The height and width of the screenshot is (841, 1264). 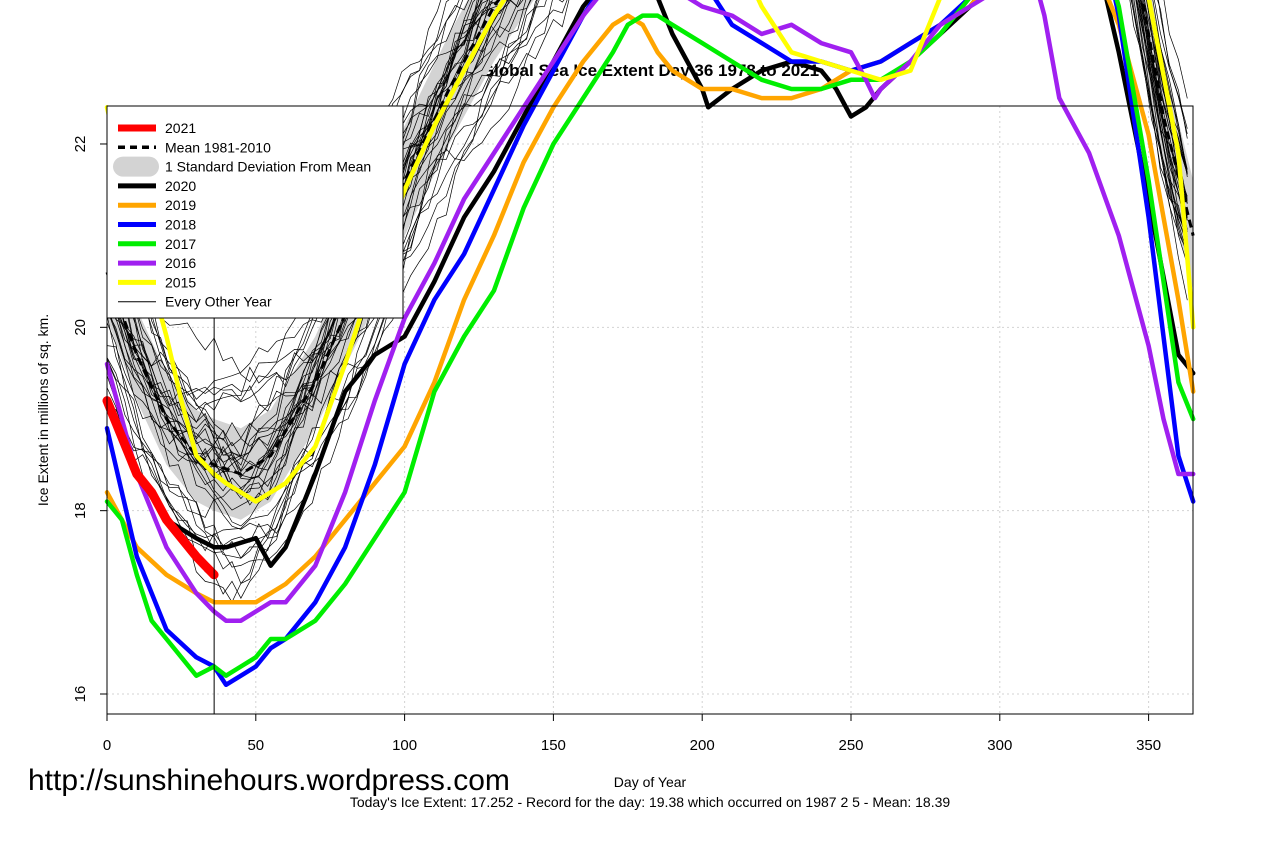 What do you see at coordinates (268, 167) in the screenshot?
I see `legend-label: 1 Standard Deviation From Mean` at bounding box center [268, 167].